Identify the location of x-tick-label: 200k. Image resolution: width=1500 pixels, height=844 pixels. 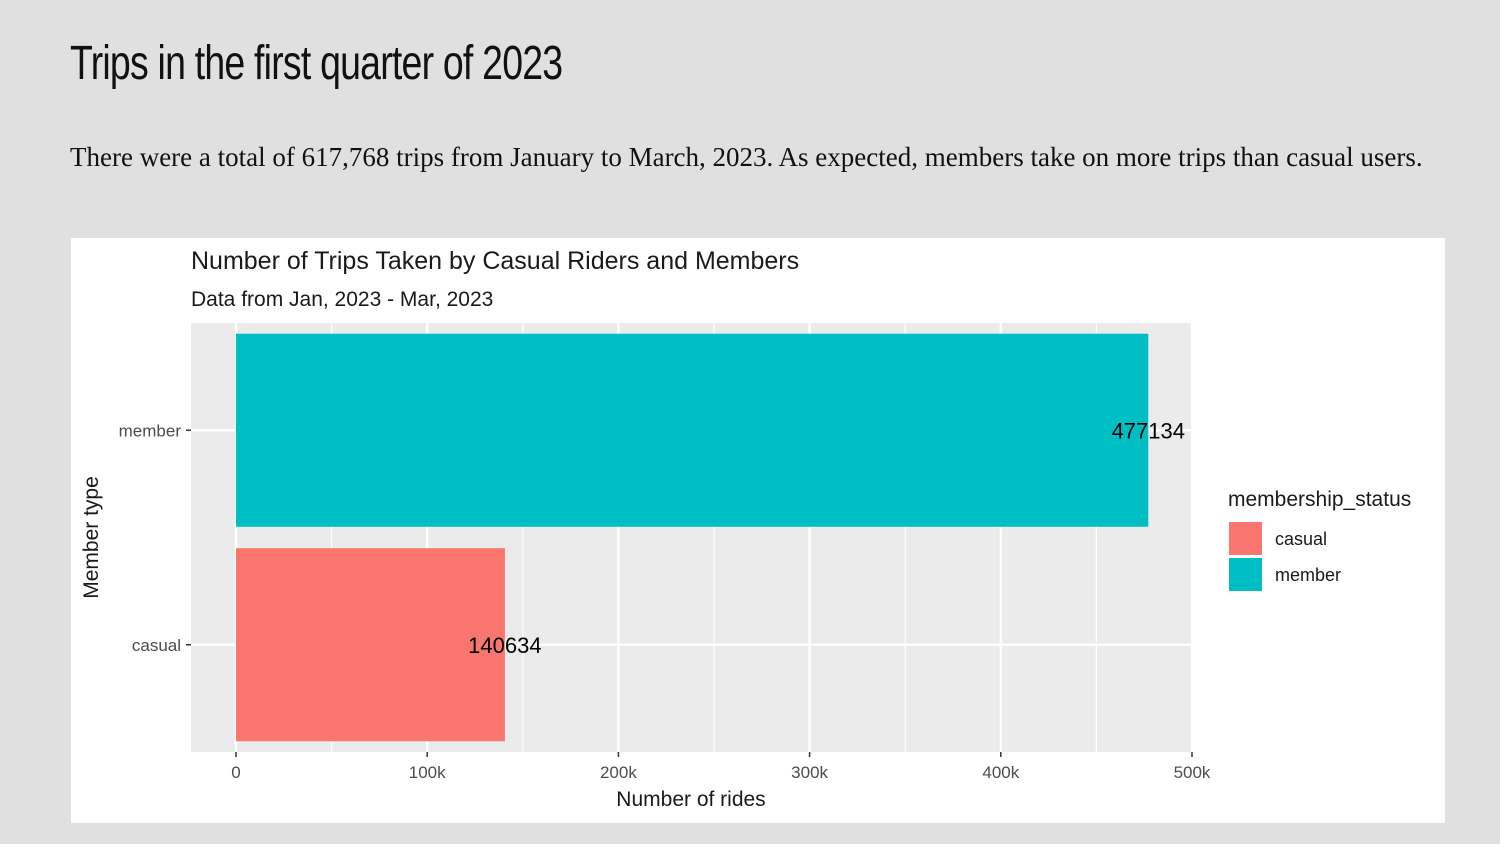
(618, 772).